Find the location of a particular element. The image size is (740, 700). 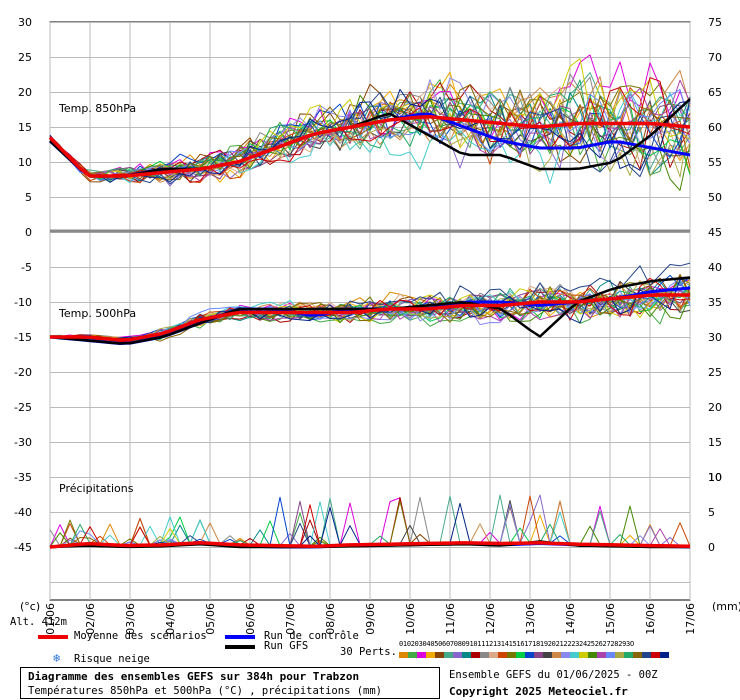

x-date-label: 03/06 is located at coordinates (130, 619).